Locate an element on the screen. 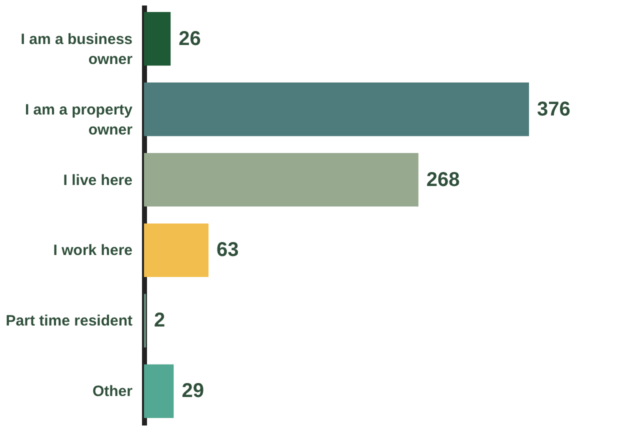 This screenshot has height=442, width=638. y-tick-label: Part time resident is located at coordinates (69, 321).